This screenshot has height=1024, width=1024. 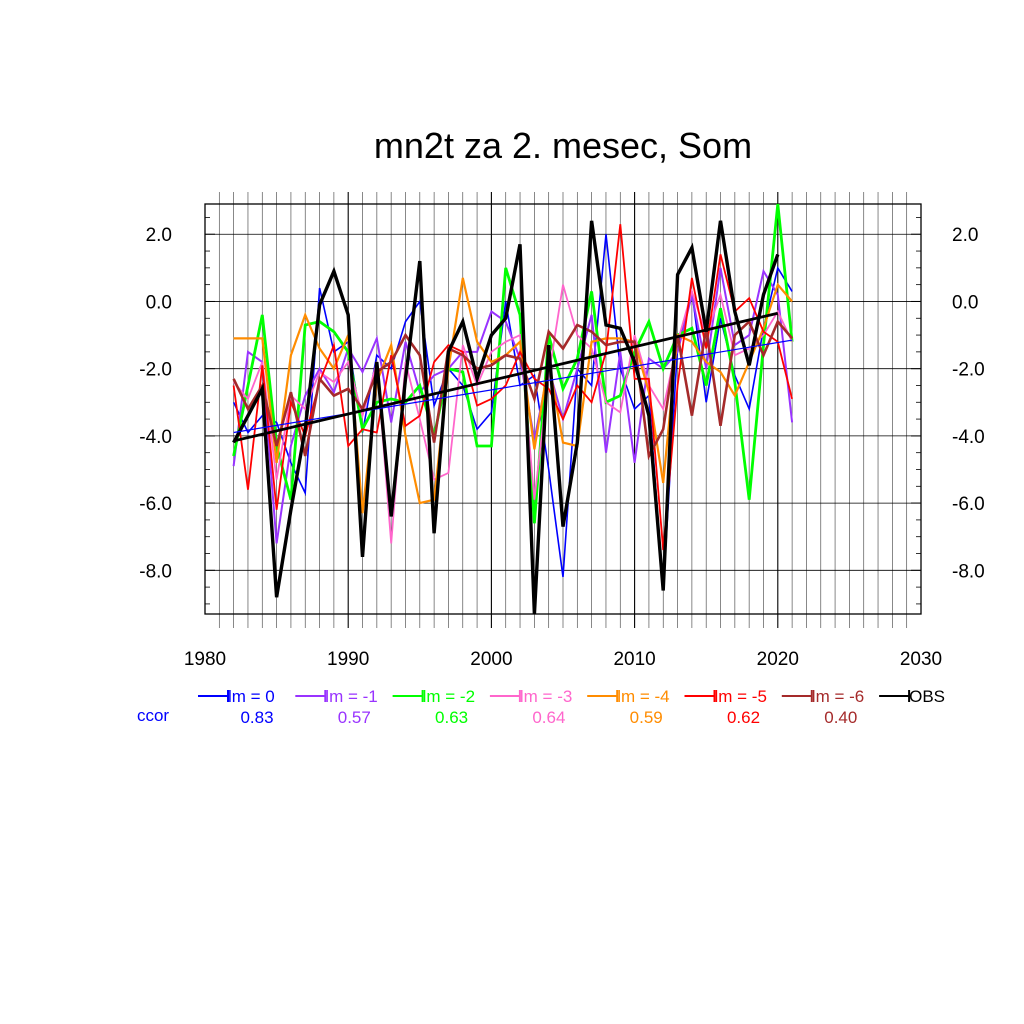 What do you see at coordinates (968, 504) in the screenshot?
I see `y-tick-label-right: -6.0` at bounding box center [968, 504].